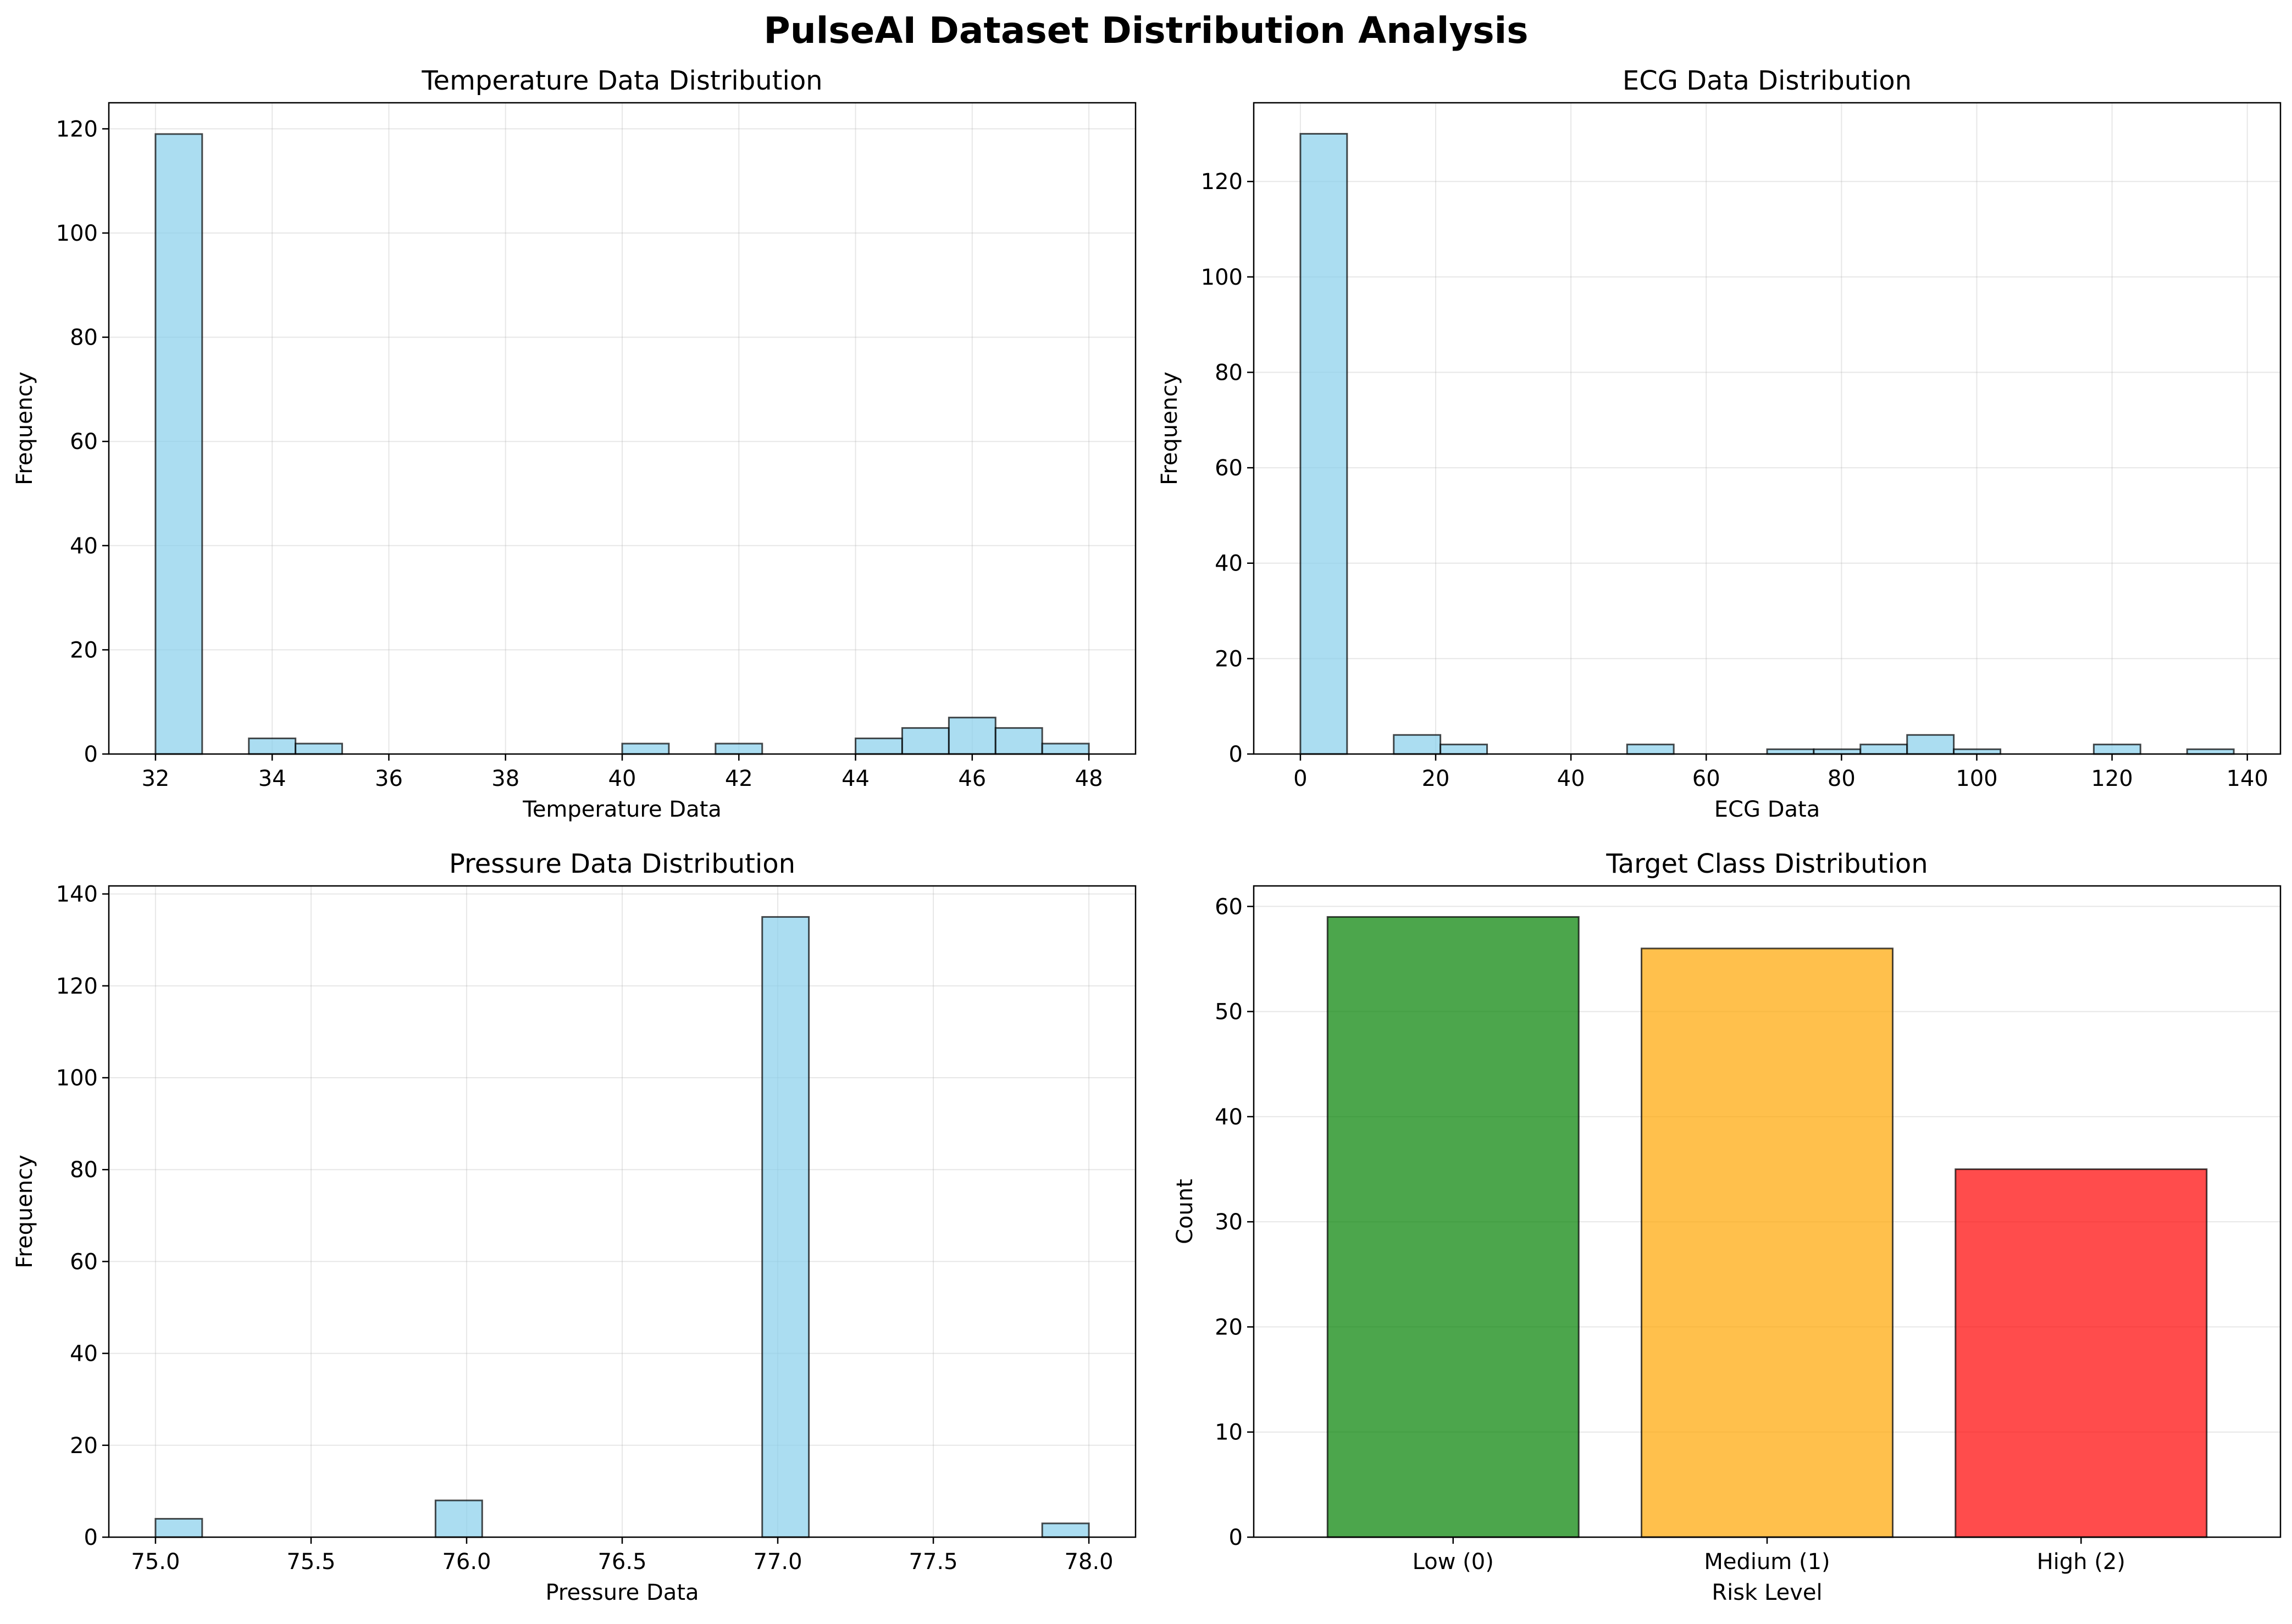 The height and width of the screenshot is (1624, 2292). I want to click on figure-title: PulseAI Dataset Distribution Analysis, so click(1145, 30).